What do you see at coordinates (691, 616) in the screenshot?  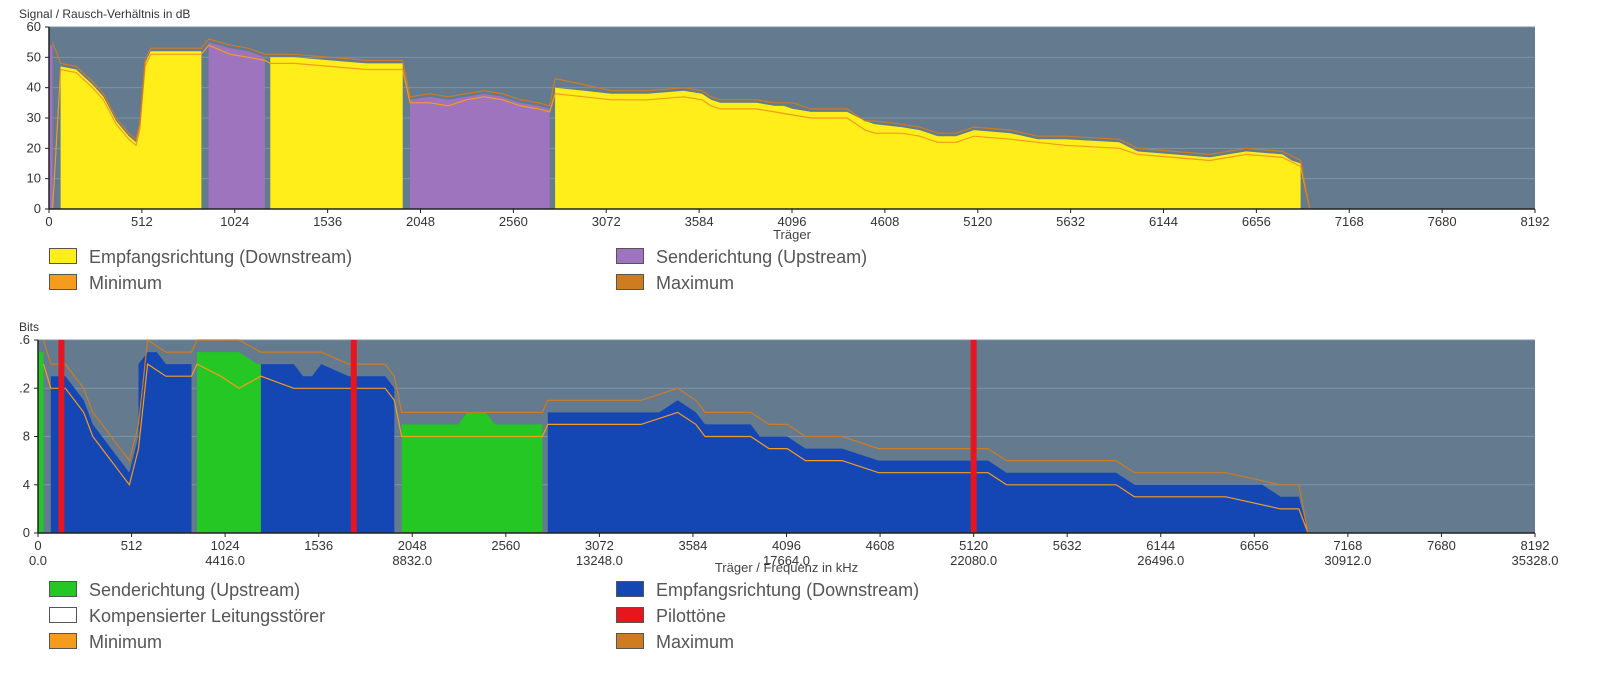 I see `legend-label: Pilottöne` at bounding box center [691, 616].